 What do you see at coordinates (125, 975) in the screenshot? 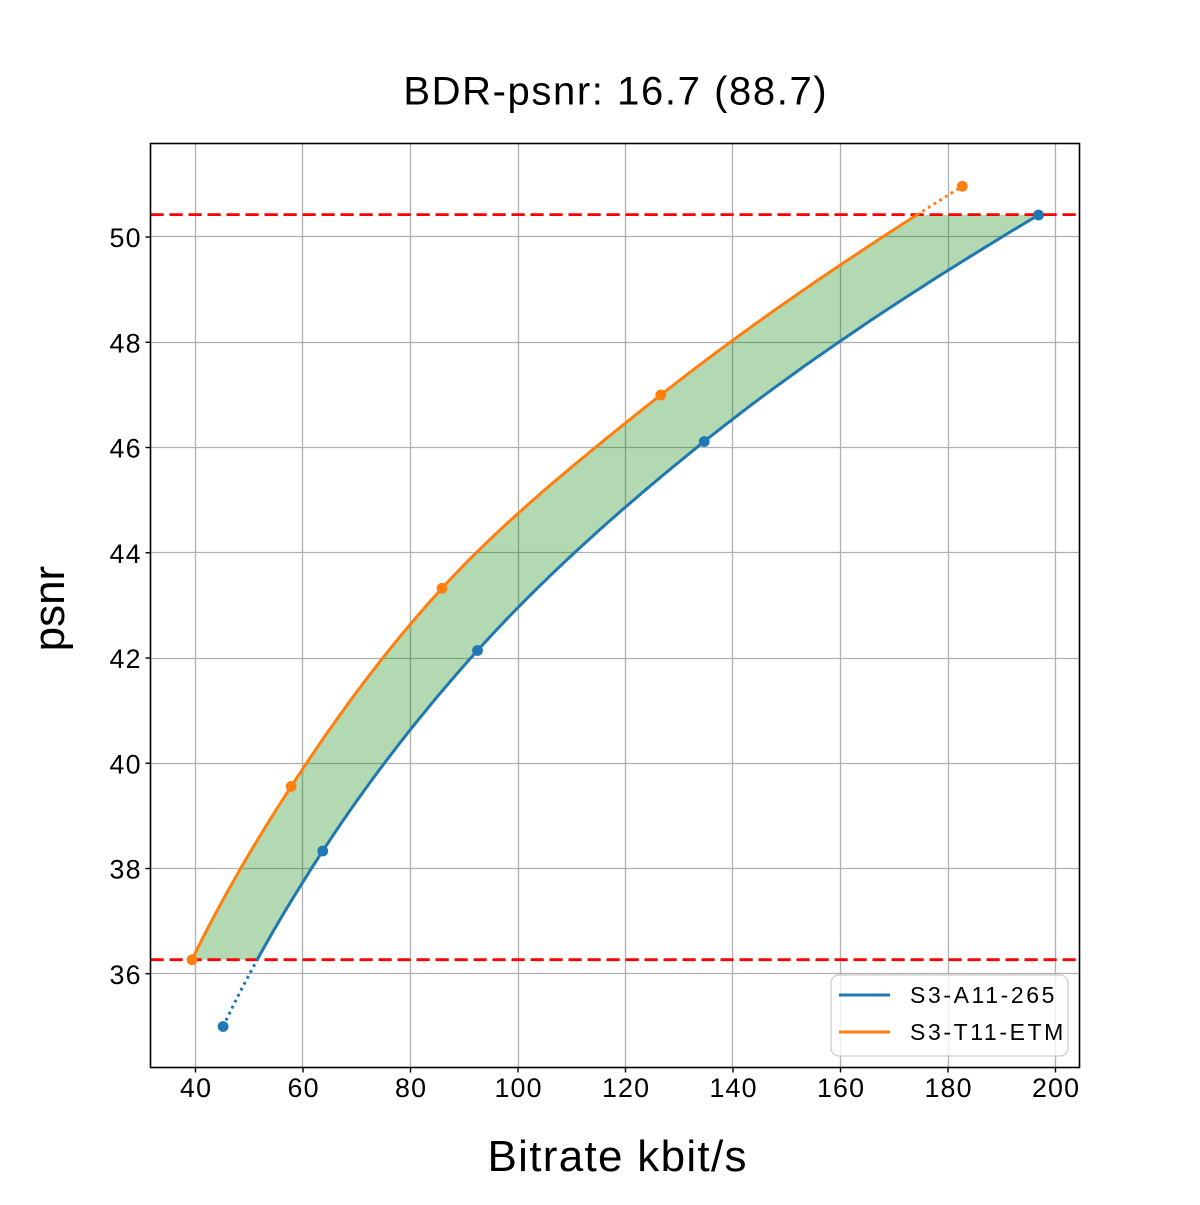
I see `svg-text: 36` at bounding box center [125, 975].